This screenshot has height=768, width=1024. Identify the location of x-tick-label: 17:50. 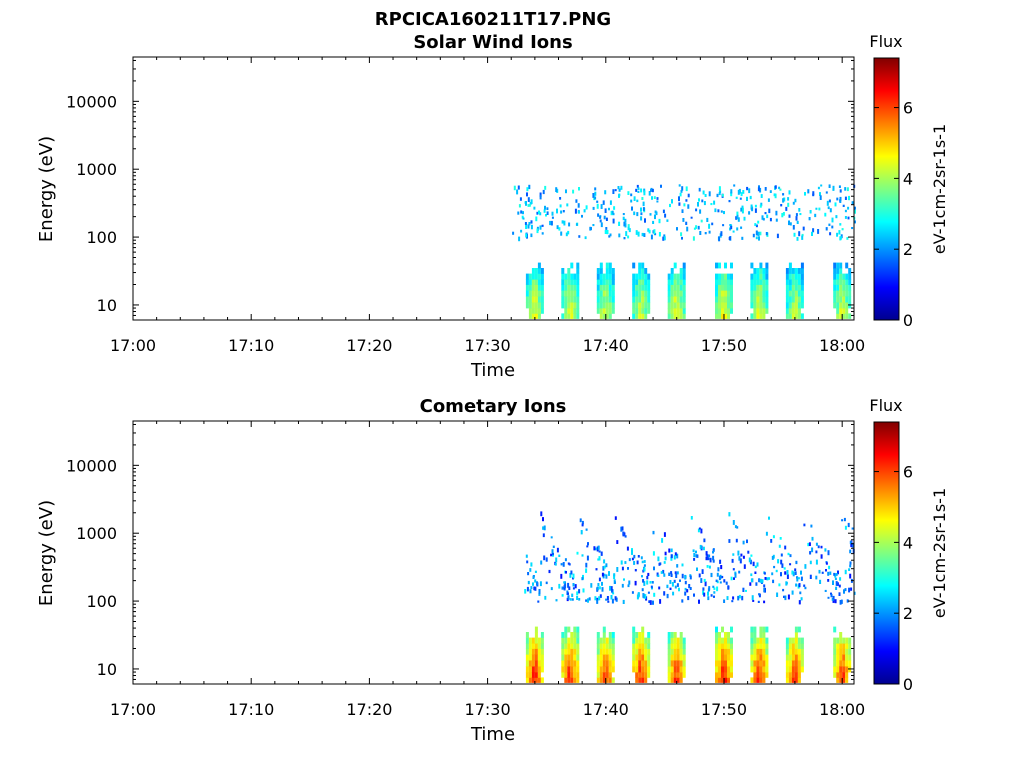
(724, 709).